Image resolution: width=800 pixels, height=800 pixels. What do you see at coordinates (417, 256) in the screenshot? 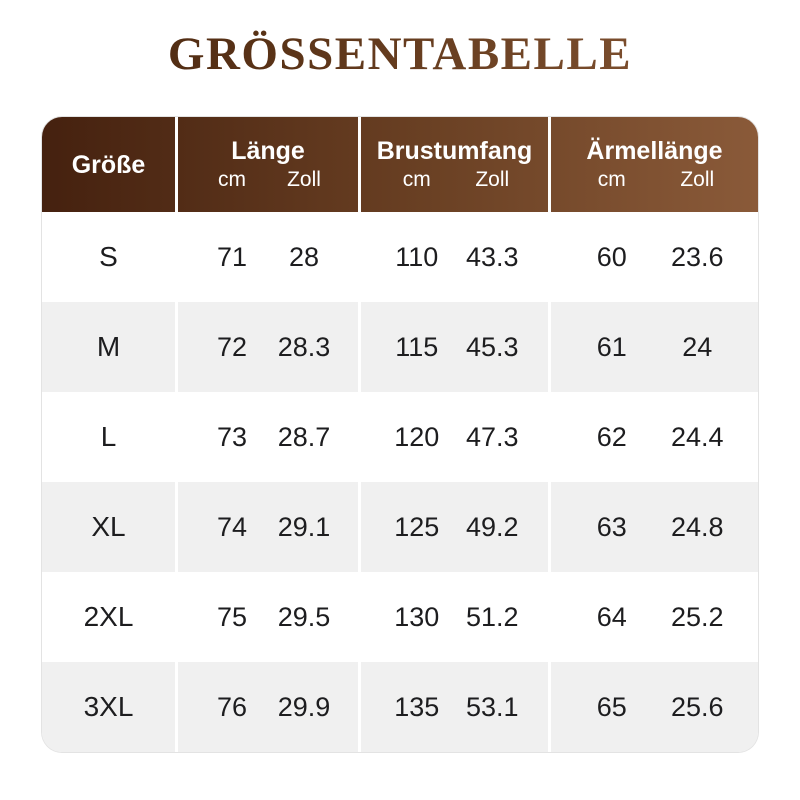
I see `value-cm: 110` at bounding box center [417, 256].